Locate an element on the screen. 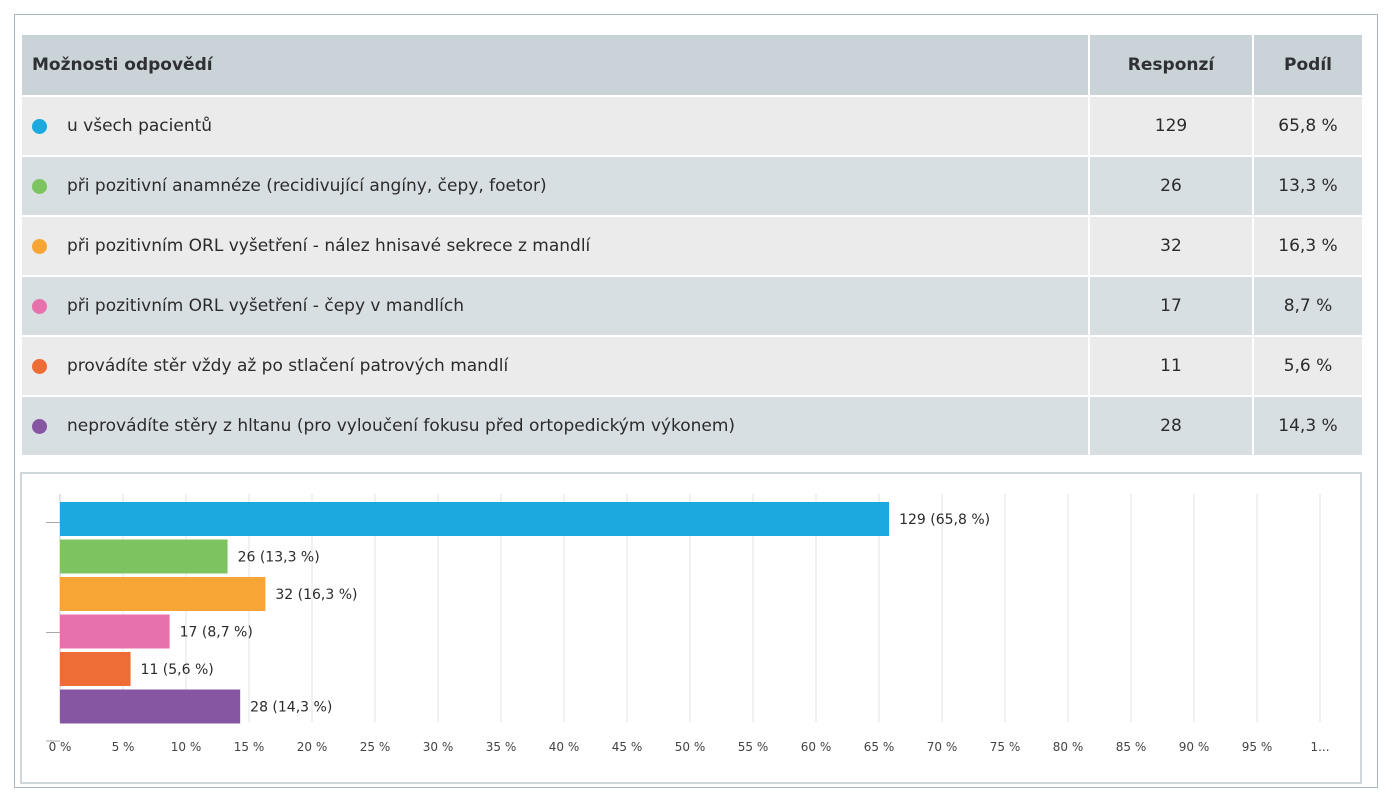 This screenshot has width=1393, height=800. bar-data-label: 11 (5,6 %) is located at coordinates (177, 670).